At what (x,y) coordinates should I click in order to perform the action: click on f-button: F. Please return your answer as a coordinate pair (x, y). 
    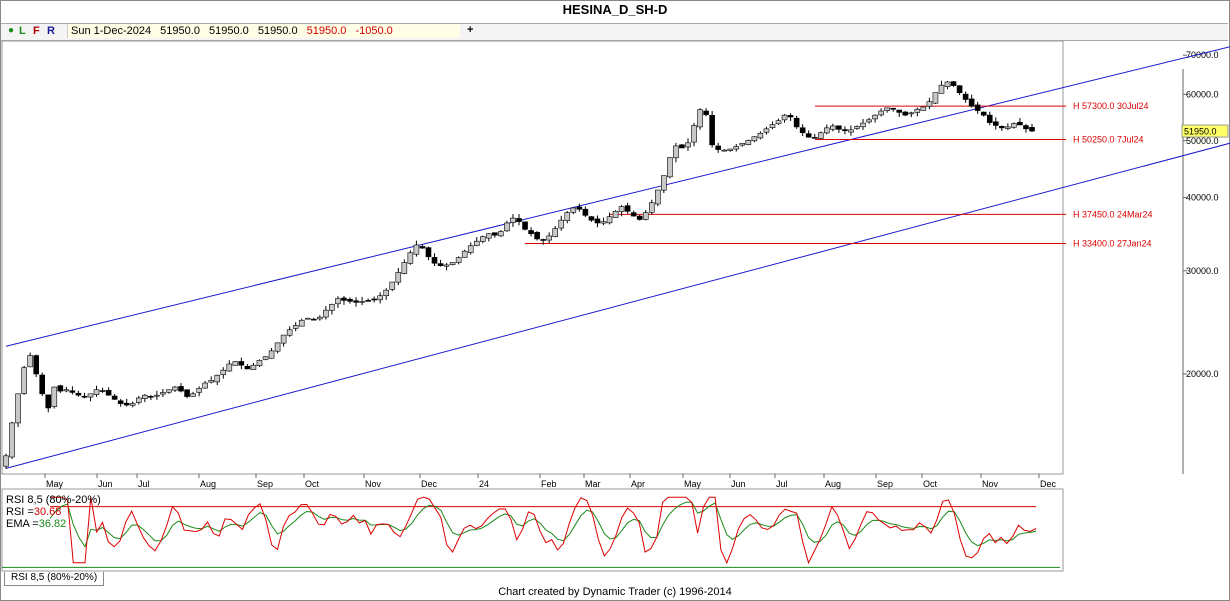
    Looking at the image, I should click on (36, 31).